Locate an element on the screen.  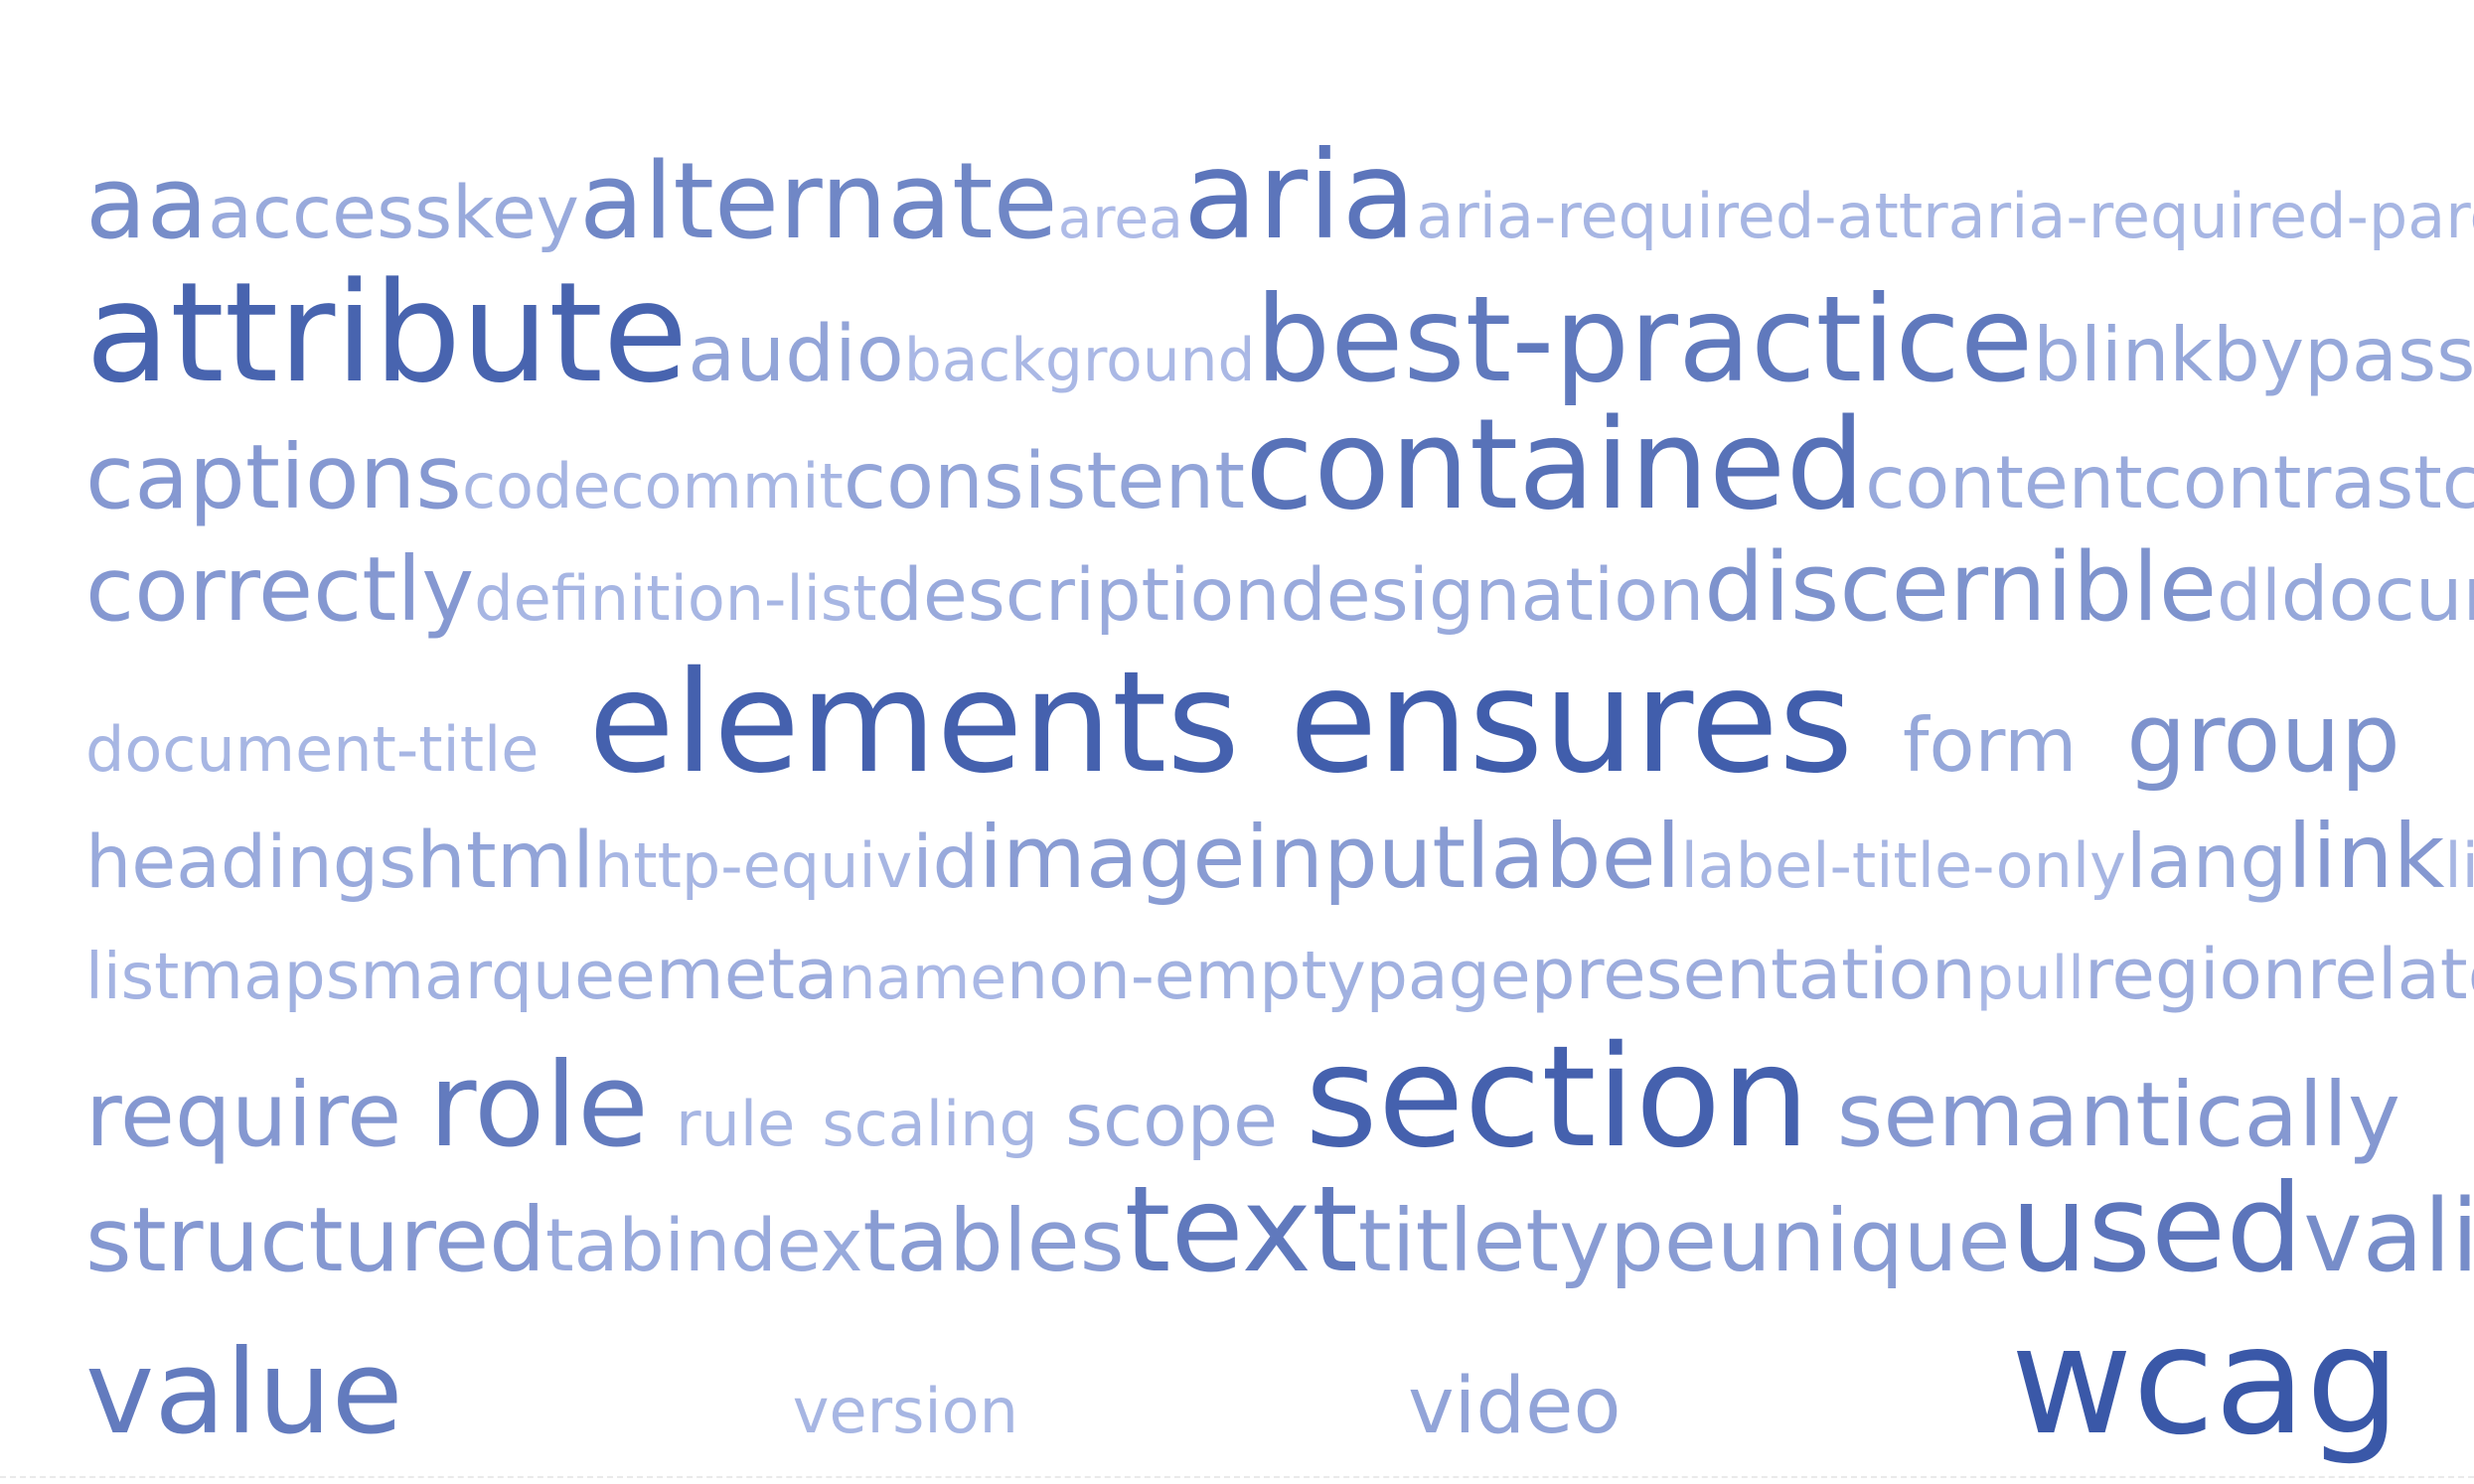
tag-commit: commit is located at coordinates (727, 485).